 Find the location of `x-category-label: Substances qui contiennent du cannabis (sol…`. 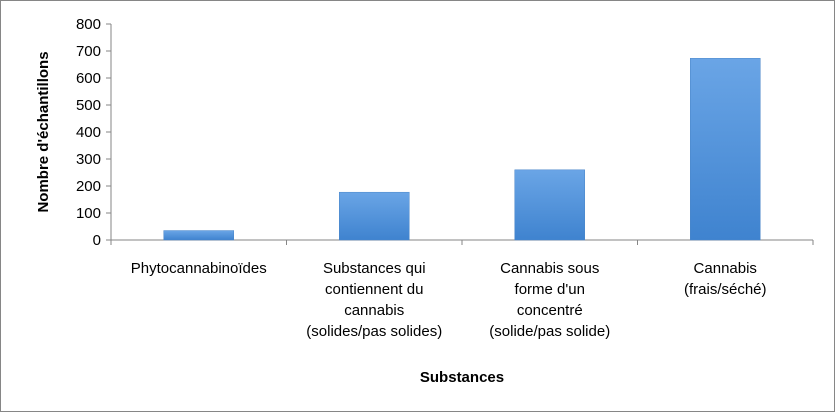

x-category-label: Substances qui contiennent du cannabis (sol… is located at coordinates (374, 300).